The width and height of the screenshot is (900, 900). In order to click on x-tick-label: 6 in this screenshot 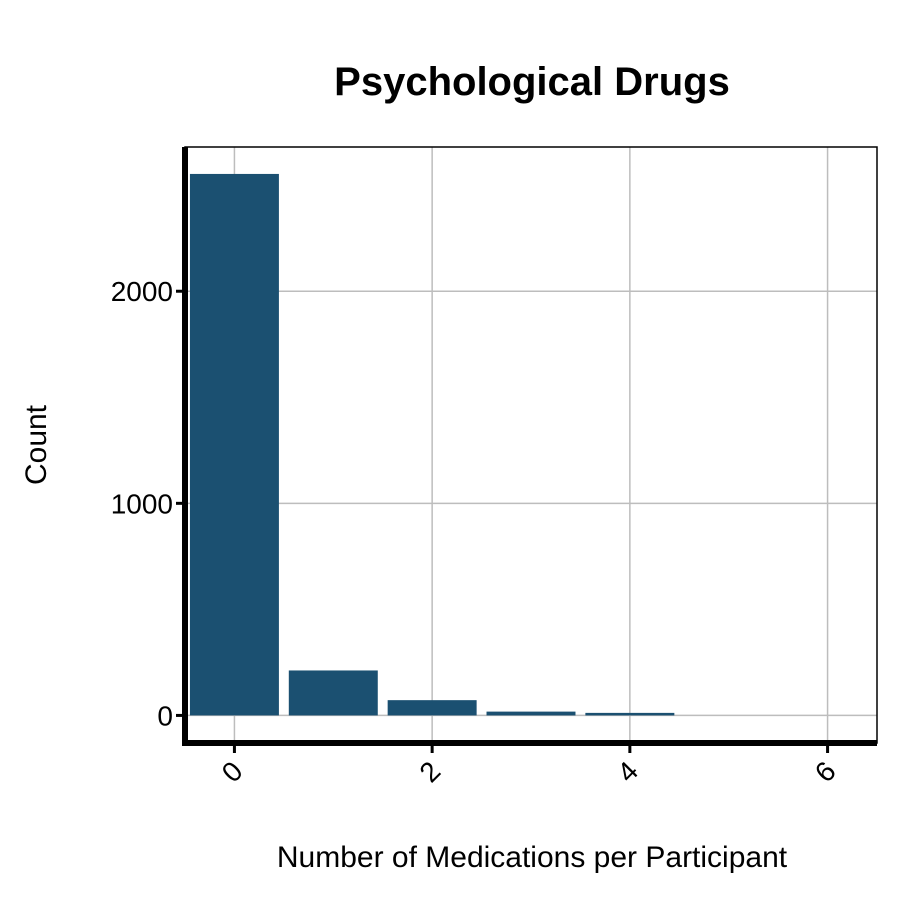, I will do `click(825, 771)`.